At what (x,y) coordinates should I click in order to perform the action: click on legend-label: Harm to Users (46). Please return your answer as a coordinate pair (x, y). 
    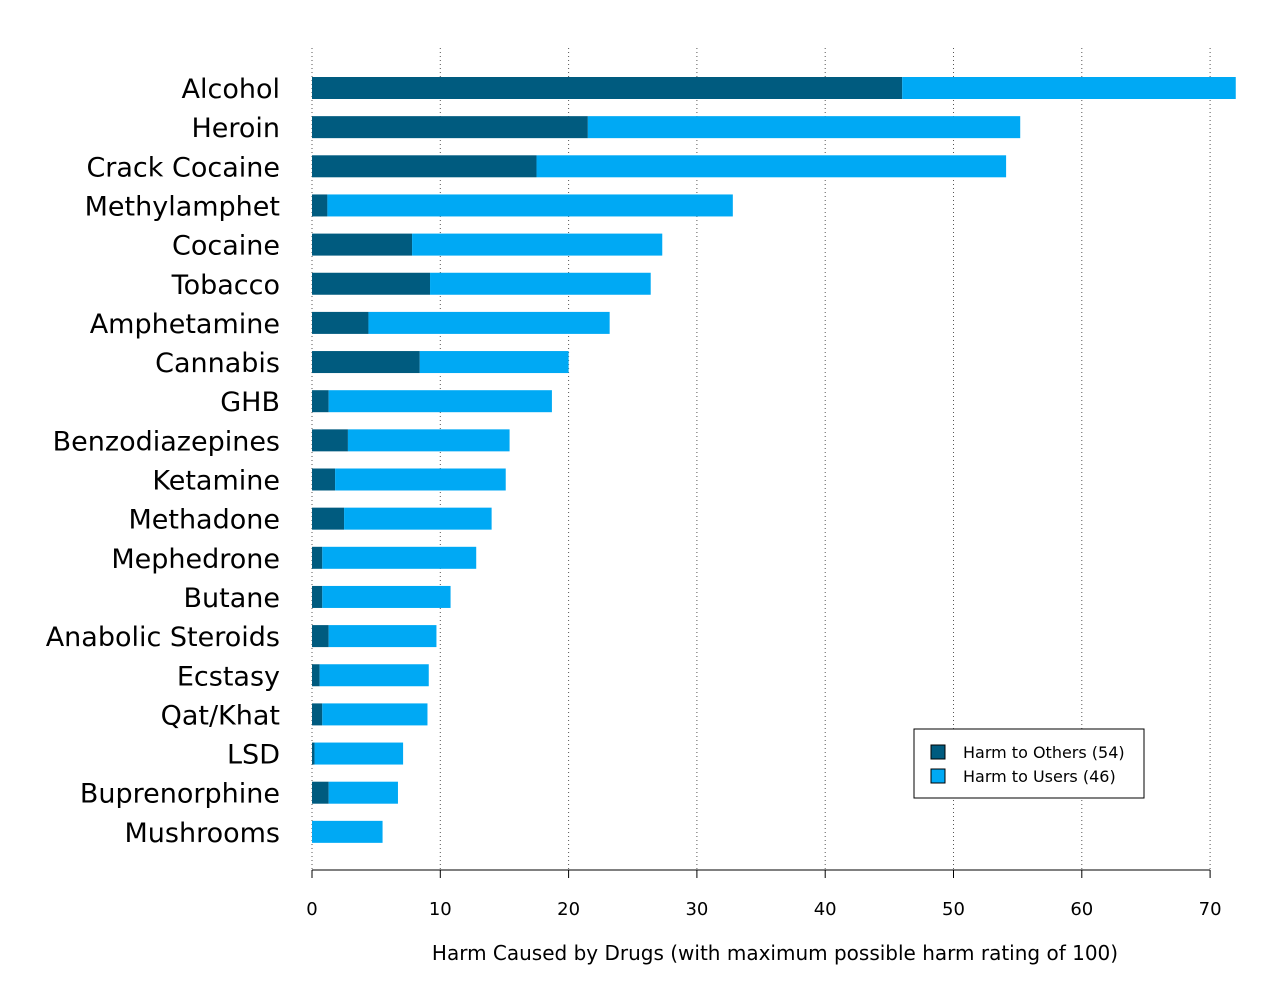
    Looking at the image, I should click on (1039, 776).